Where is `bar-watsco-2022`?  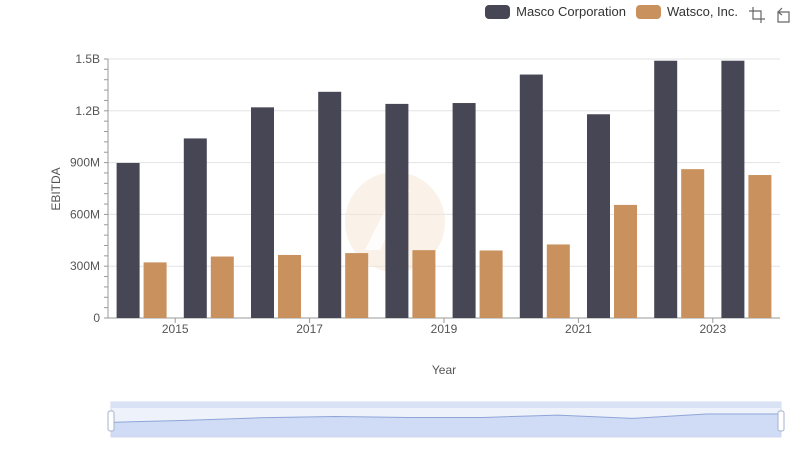
bar-watsco-2022 is located at coordinates (693, 243).